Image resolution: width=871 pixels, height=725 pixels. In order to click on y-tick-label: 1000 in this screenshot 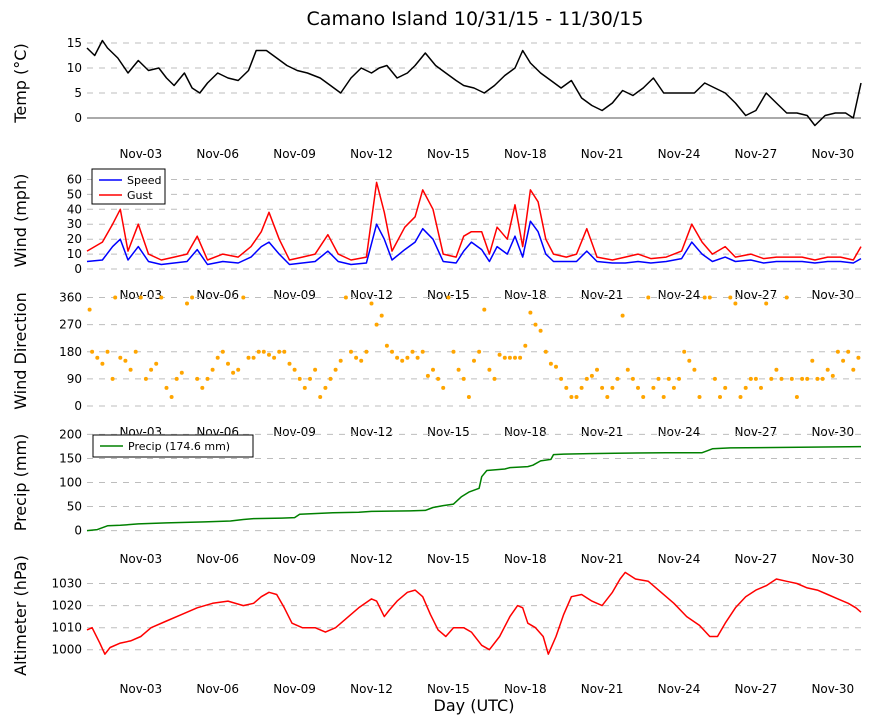, I will do `click(66, 650)`.